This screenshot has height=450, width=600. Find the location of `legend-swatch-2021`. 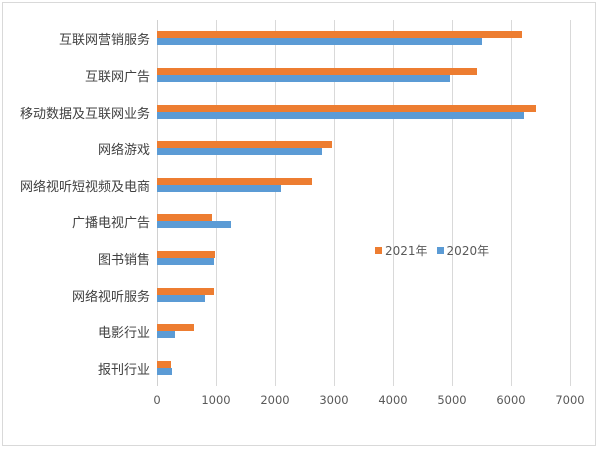

legend-swatch-2021 is located at coordinates (378, 250).